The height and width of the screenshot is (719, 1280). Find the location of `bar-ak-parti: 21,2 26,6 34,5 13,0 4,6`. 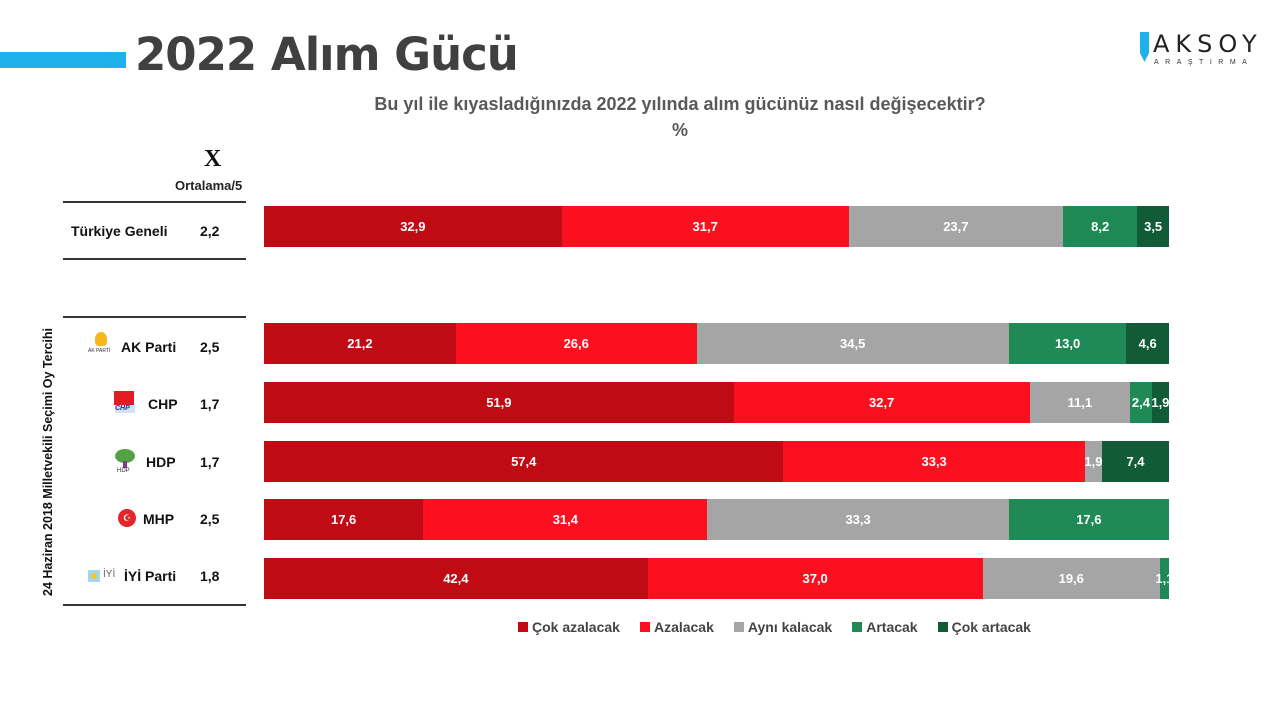

bar-ak-parti: 21,2 26,6 34,5 13,0 4,6 is located at coordinates (716, 343).